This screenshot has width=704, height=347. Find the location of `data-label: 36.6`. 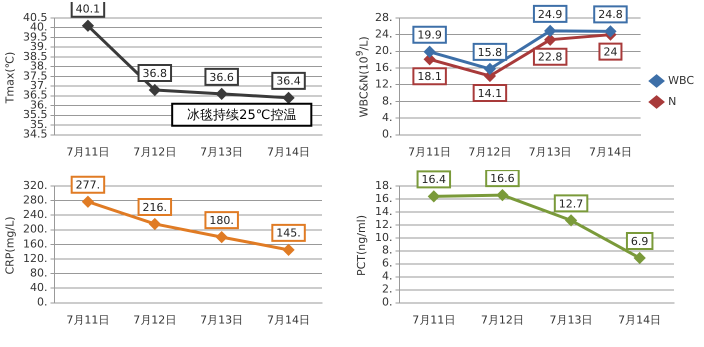

data-label: 36.6 is located at coordinates (221, 77).